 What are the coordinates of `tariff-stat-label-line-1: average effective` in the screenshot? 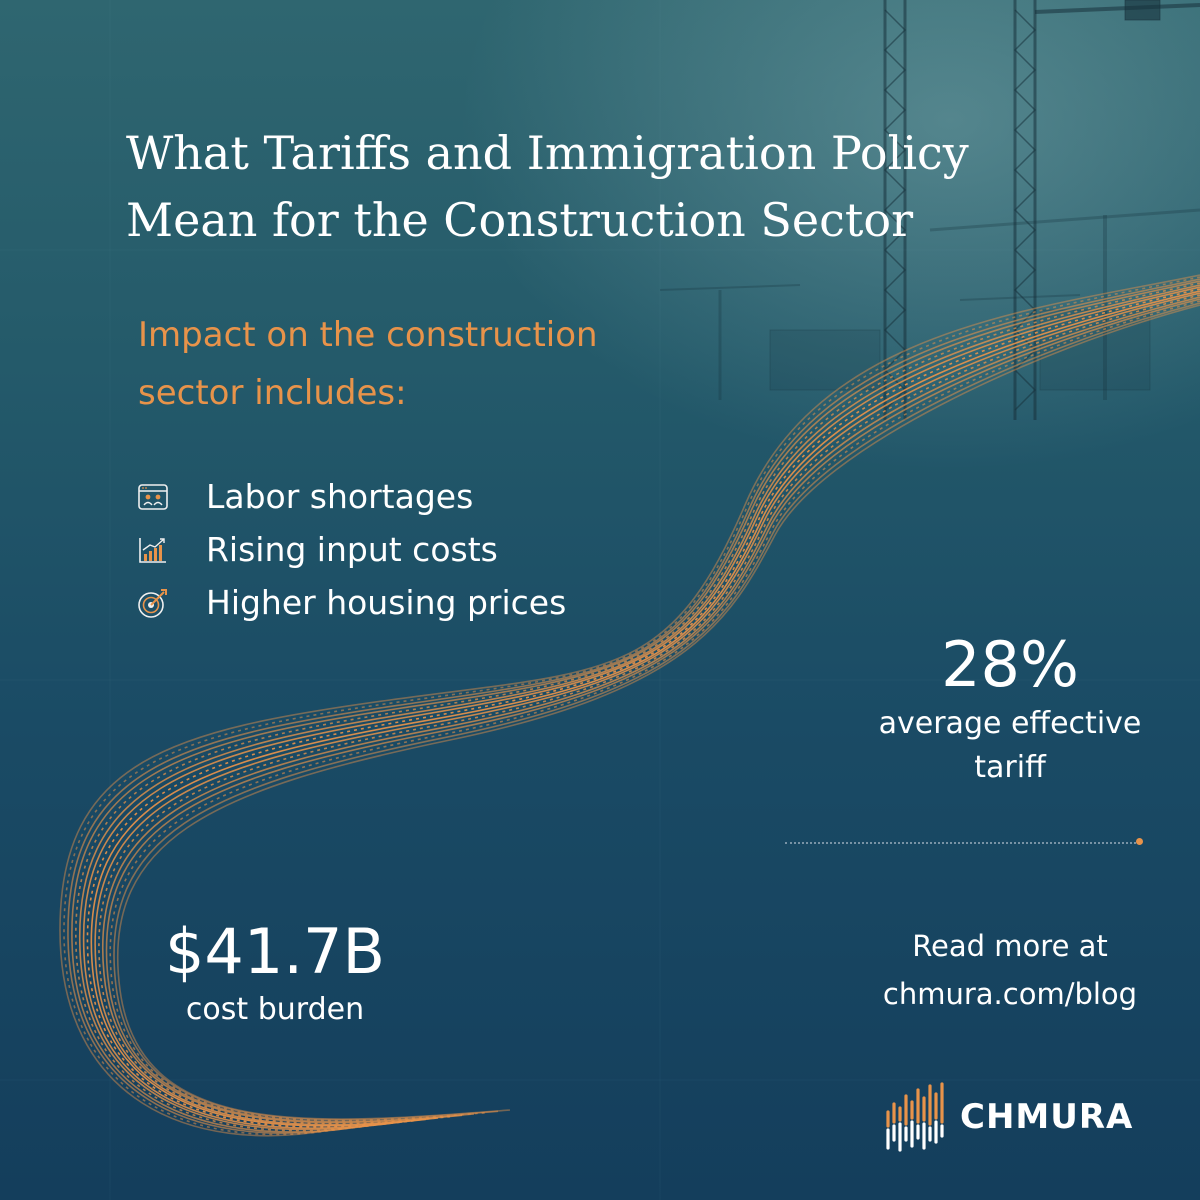 It's located at (1010, 723).